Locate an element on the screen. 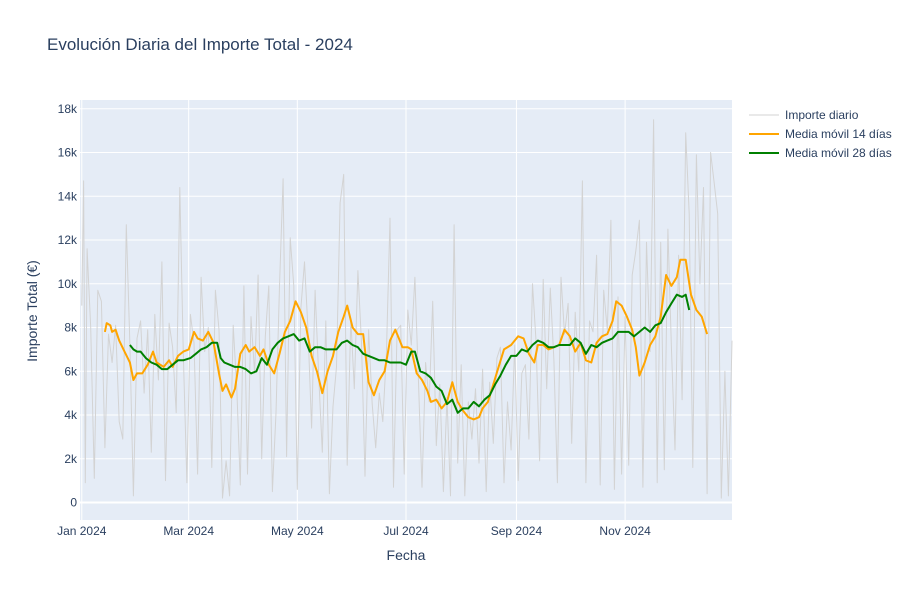 The width and height of the screenshot is (923, 600). legend-item-media-movil-28: Media móvil 28 días is located at coordinates (820, 153).